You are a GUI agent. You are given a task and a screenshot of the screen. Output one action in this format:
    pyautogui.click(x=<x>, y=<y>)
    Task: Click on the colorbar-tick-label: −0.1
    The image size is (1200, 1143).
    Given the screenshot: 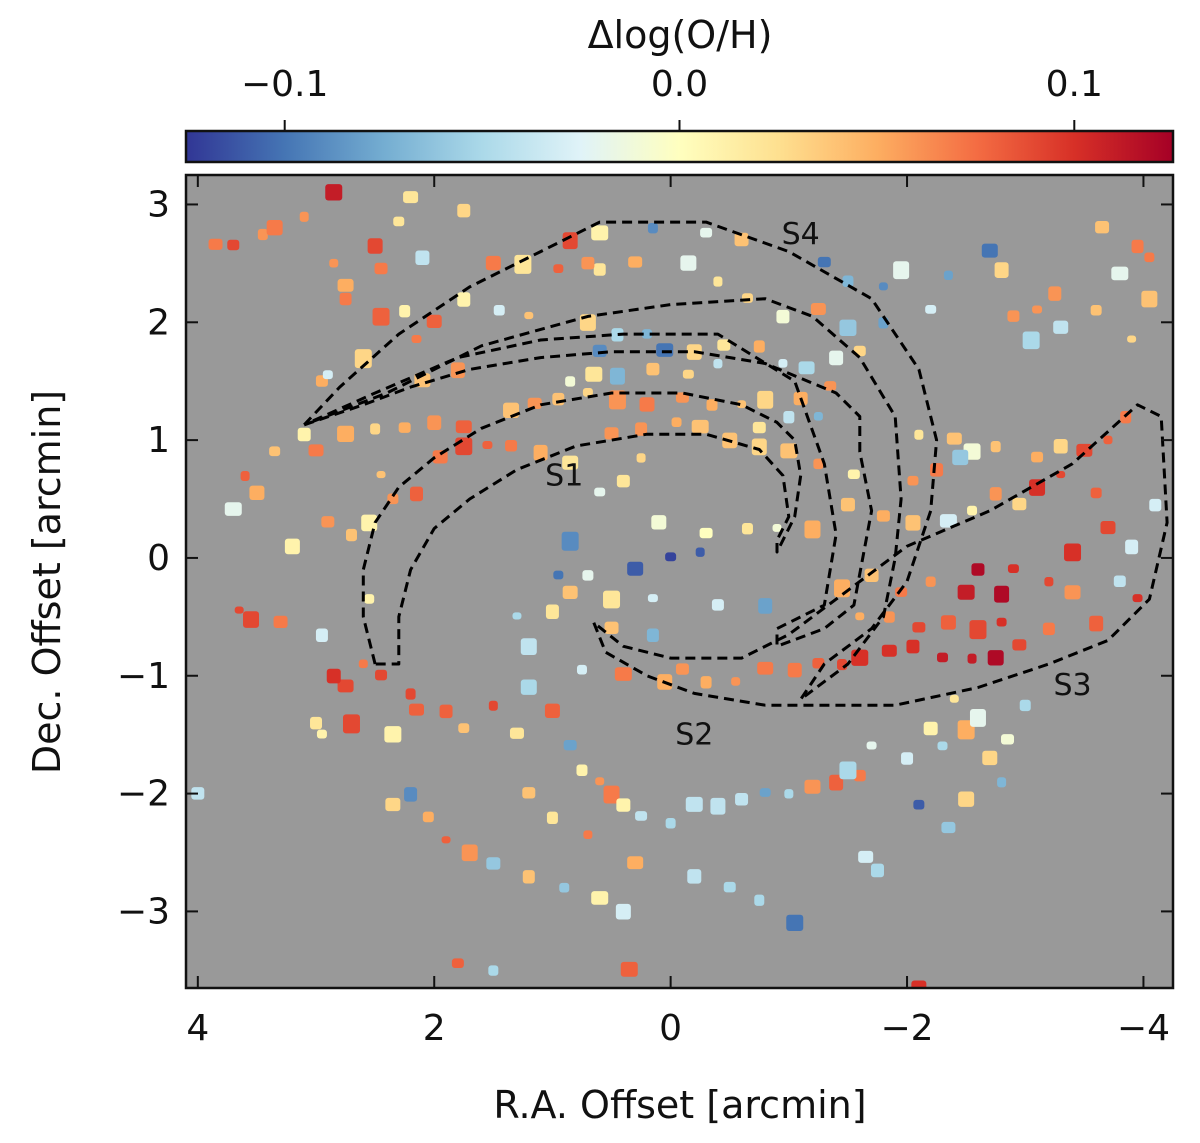 What is the action you would take?
    pyautogui.click(x=284, y=84)
    